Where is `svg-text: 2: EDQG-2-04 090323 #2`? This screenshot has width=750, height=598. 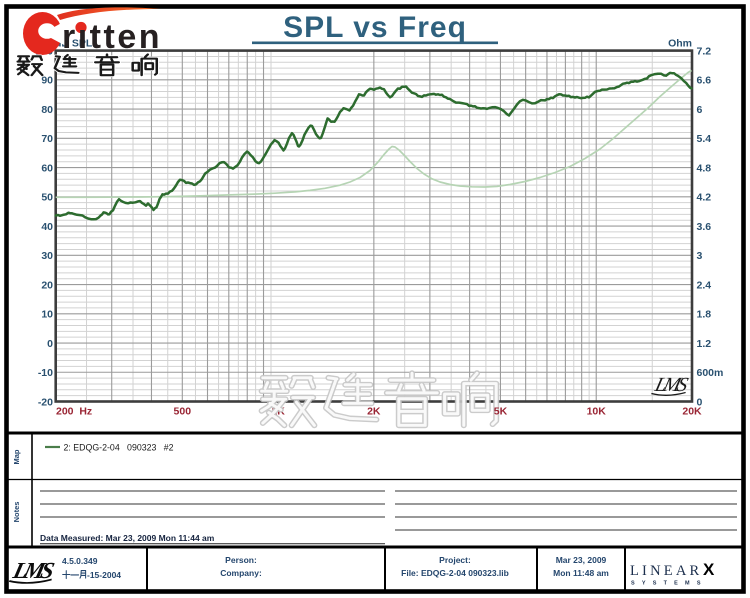
svg-text: 2: EDQG-2-04 090323 #2 is located at coordinates (119, 448).